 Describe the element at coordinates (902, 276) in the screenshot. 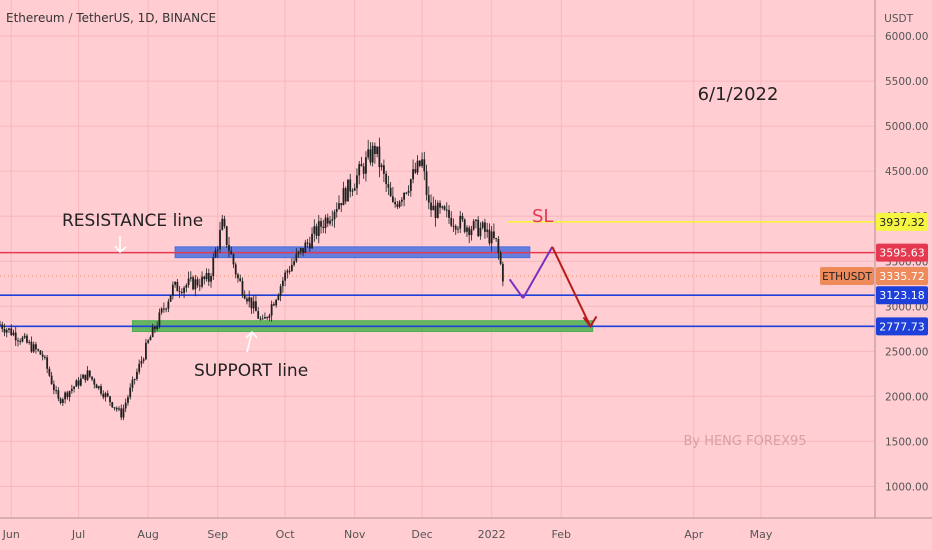

I see `price-badge-text: 3335.72` at that location.